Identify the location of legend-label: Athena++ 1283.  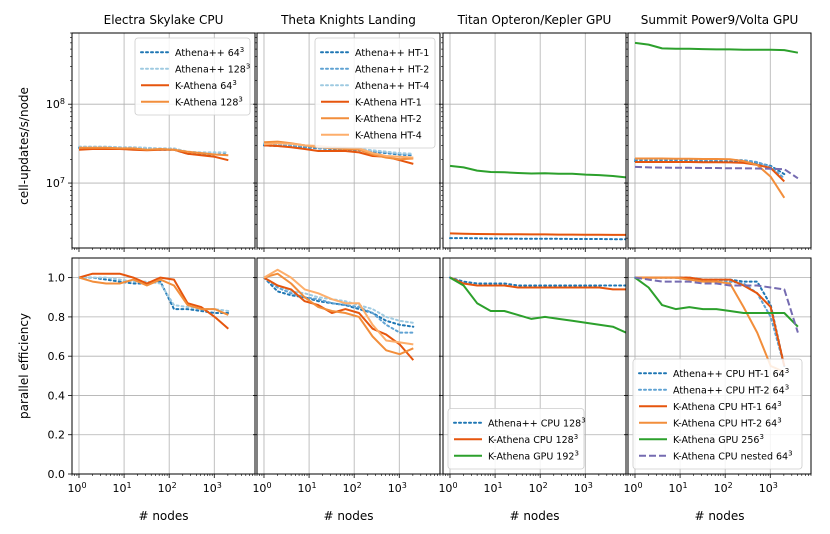
(212, 68).